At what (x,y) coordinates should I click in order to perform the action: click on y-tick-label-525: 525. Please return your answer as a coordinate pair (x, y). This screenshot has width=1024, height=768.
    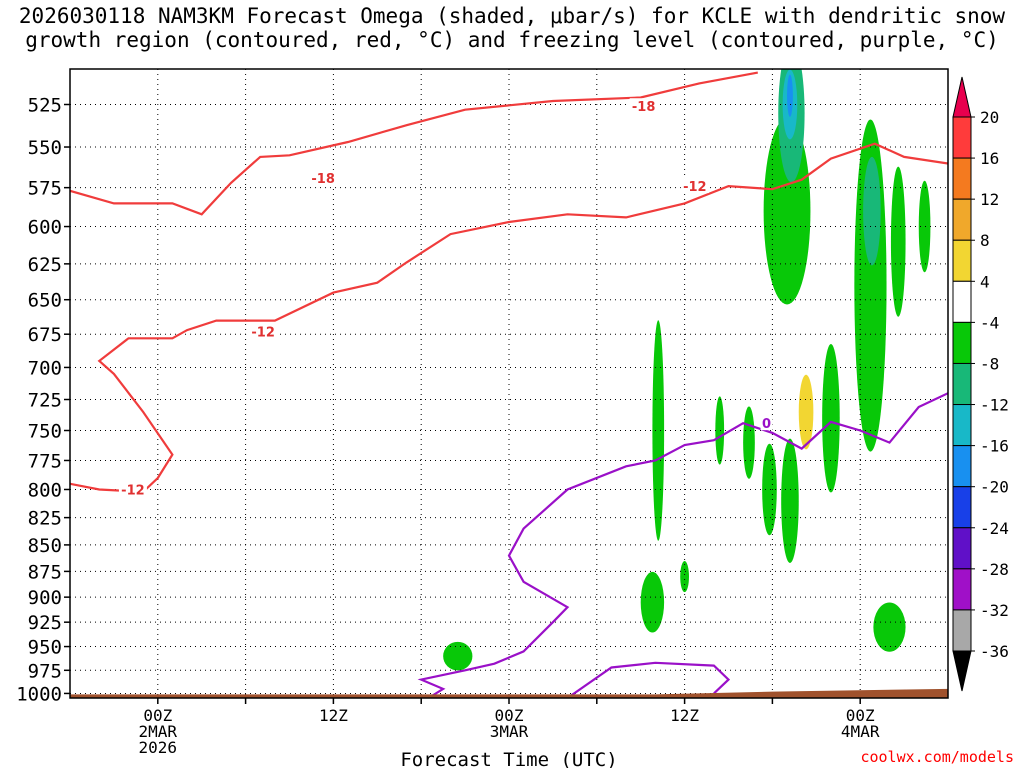
    Looking at the image, I should click on (45, 105).